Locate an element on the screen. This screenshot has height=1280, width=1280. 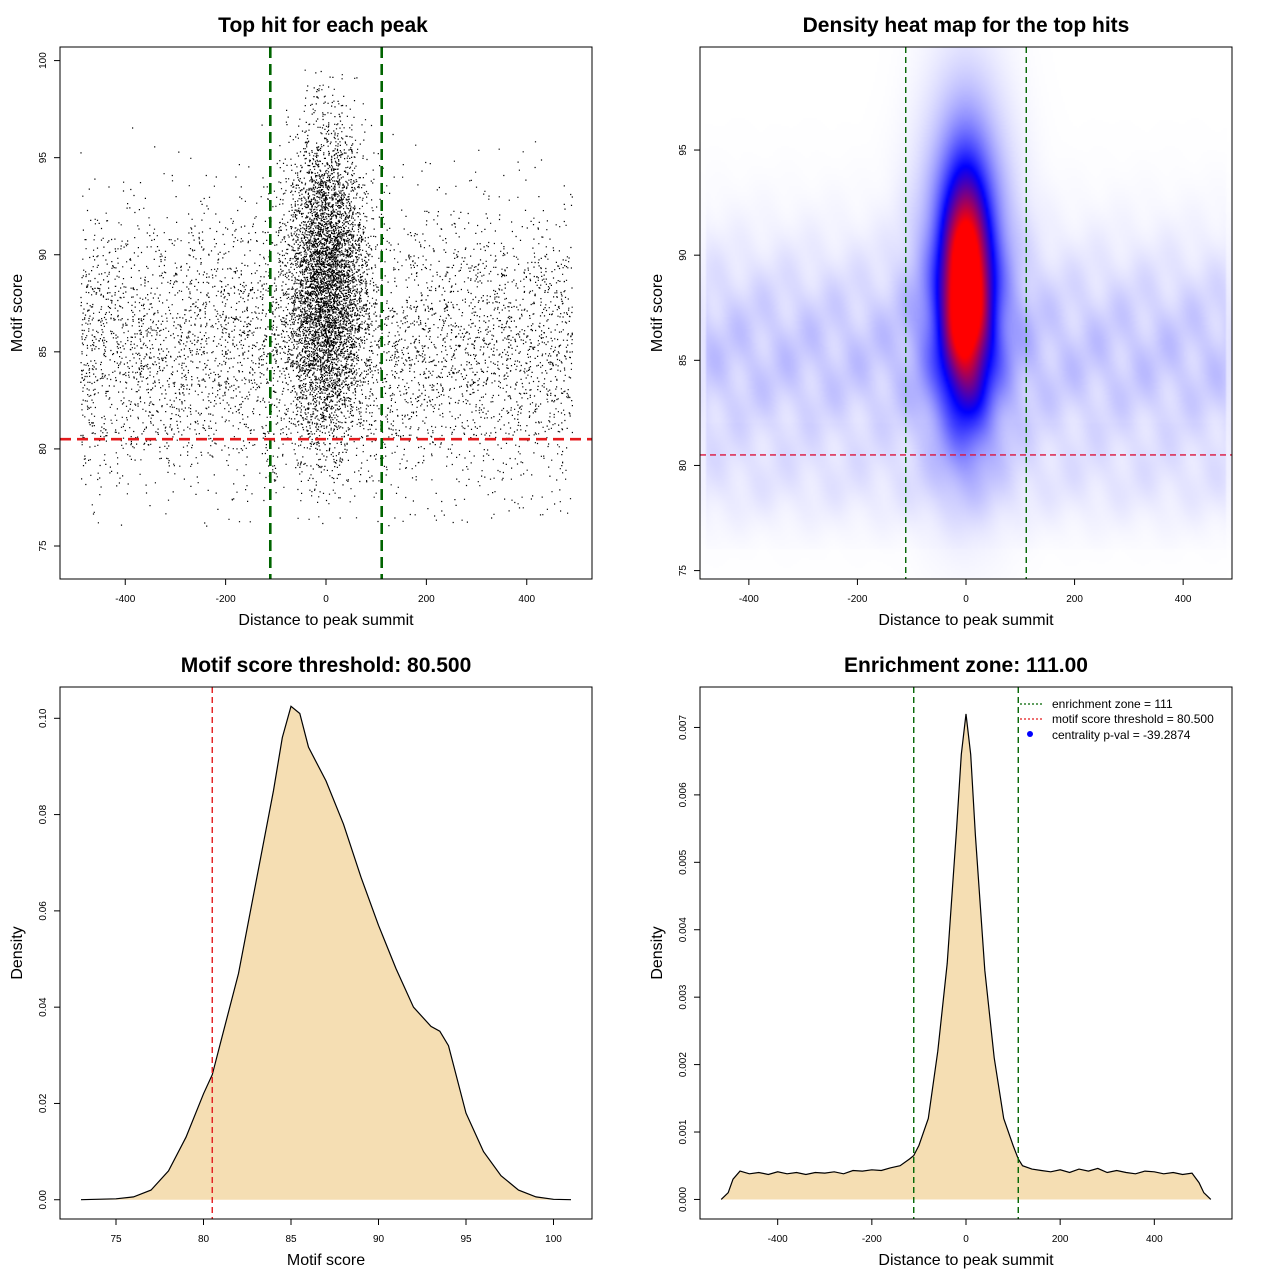
score-density-area is located at coordinates (326, 953).